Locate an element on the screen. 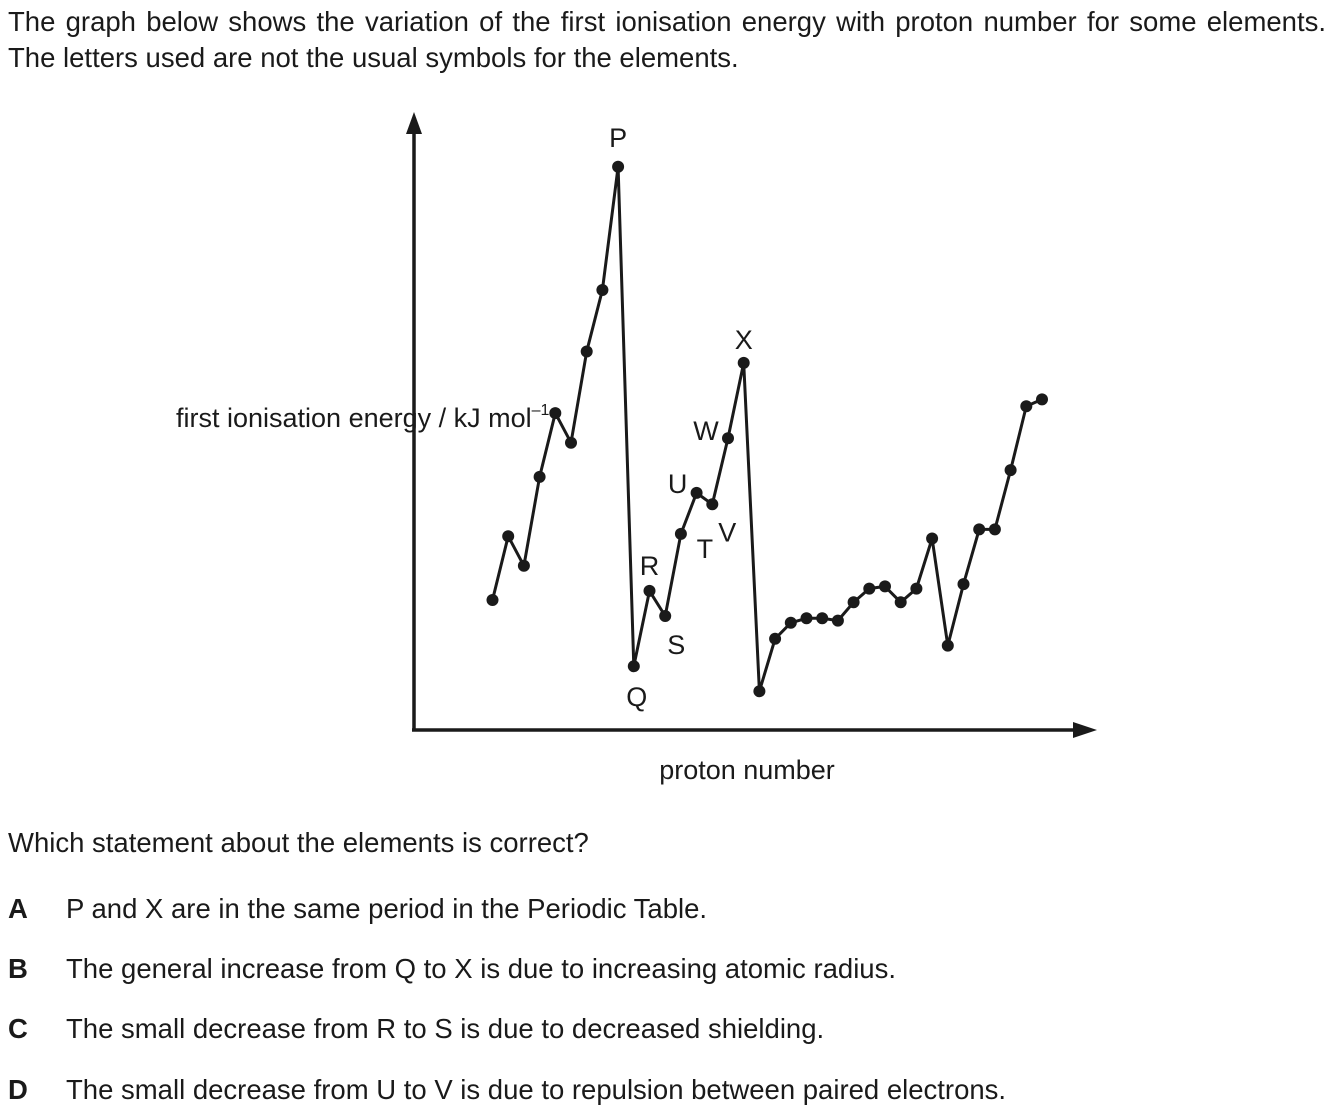 Image resolution: width=1336 pixels, height=1119 pixels. y-axis-label-text: first ionisation energy / kJ mol is located at coordinates (354, 418).